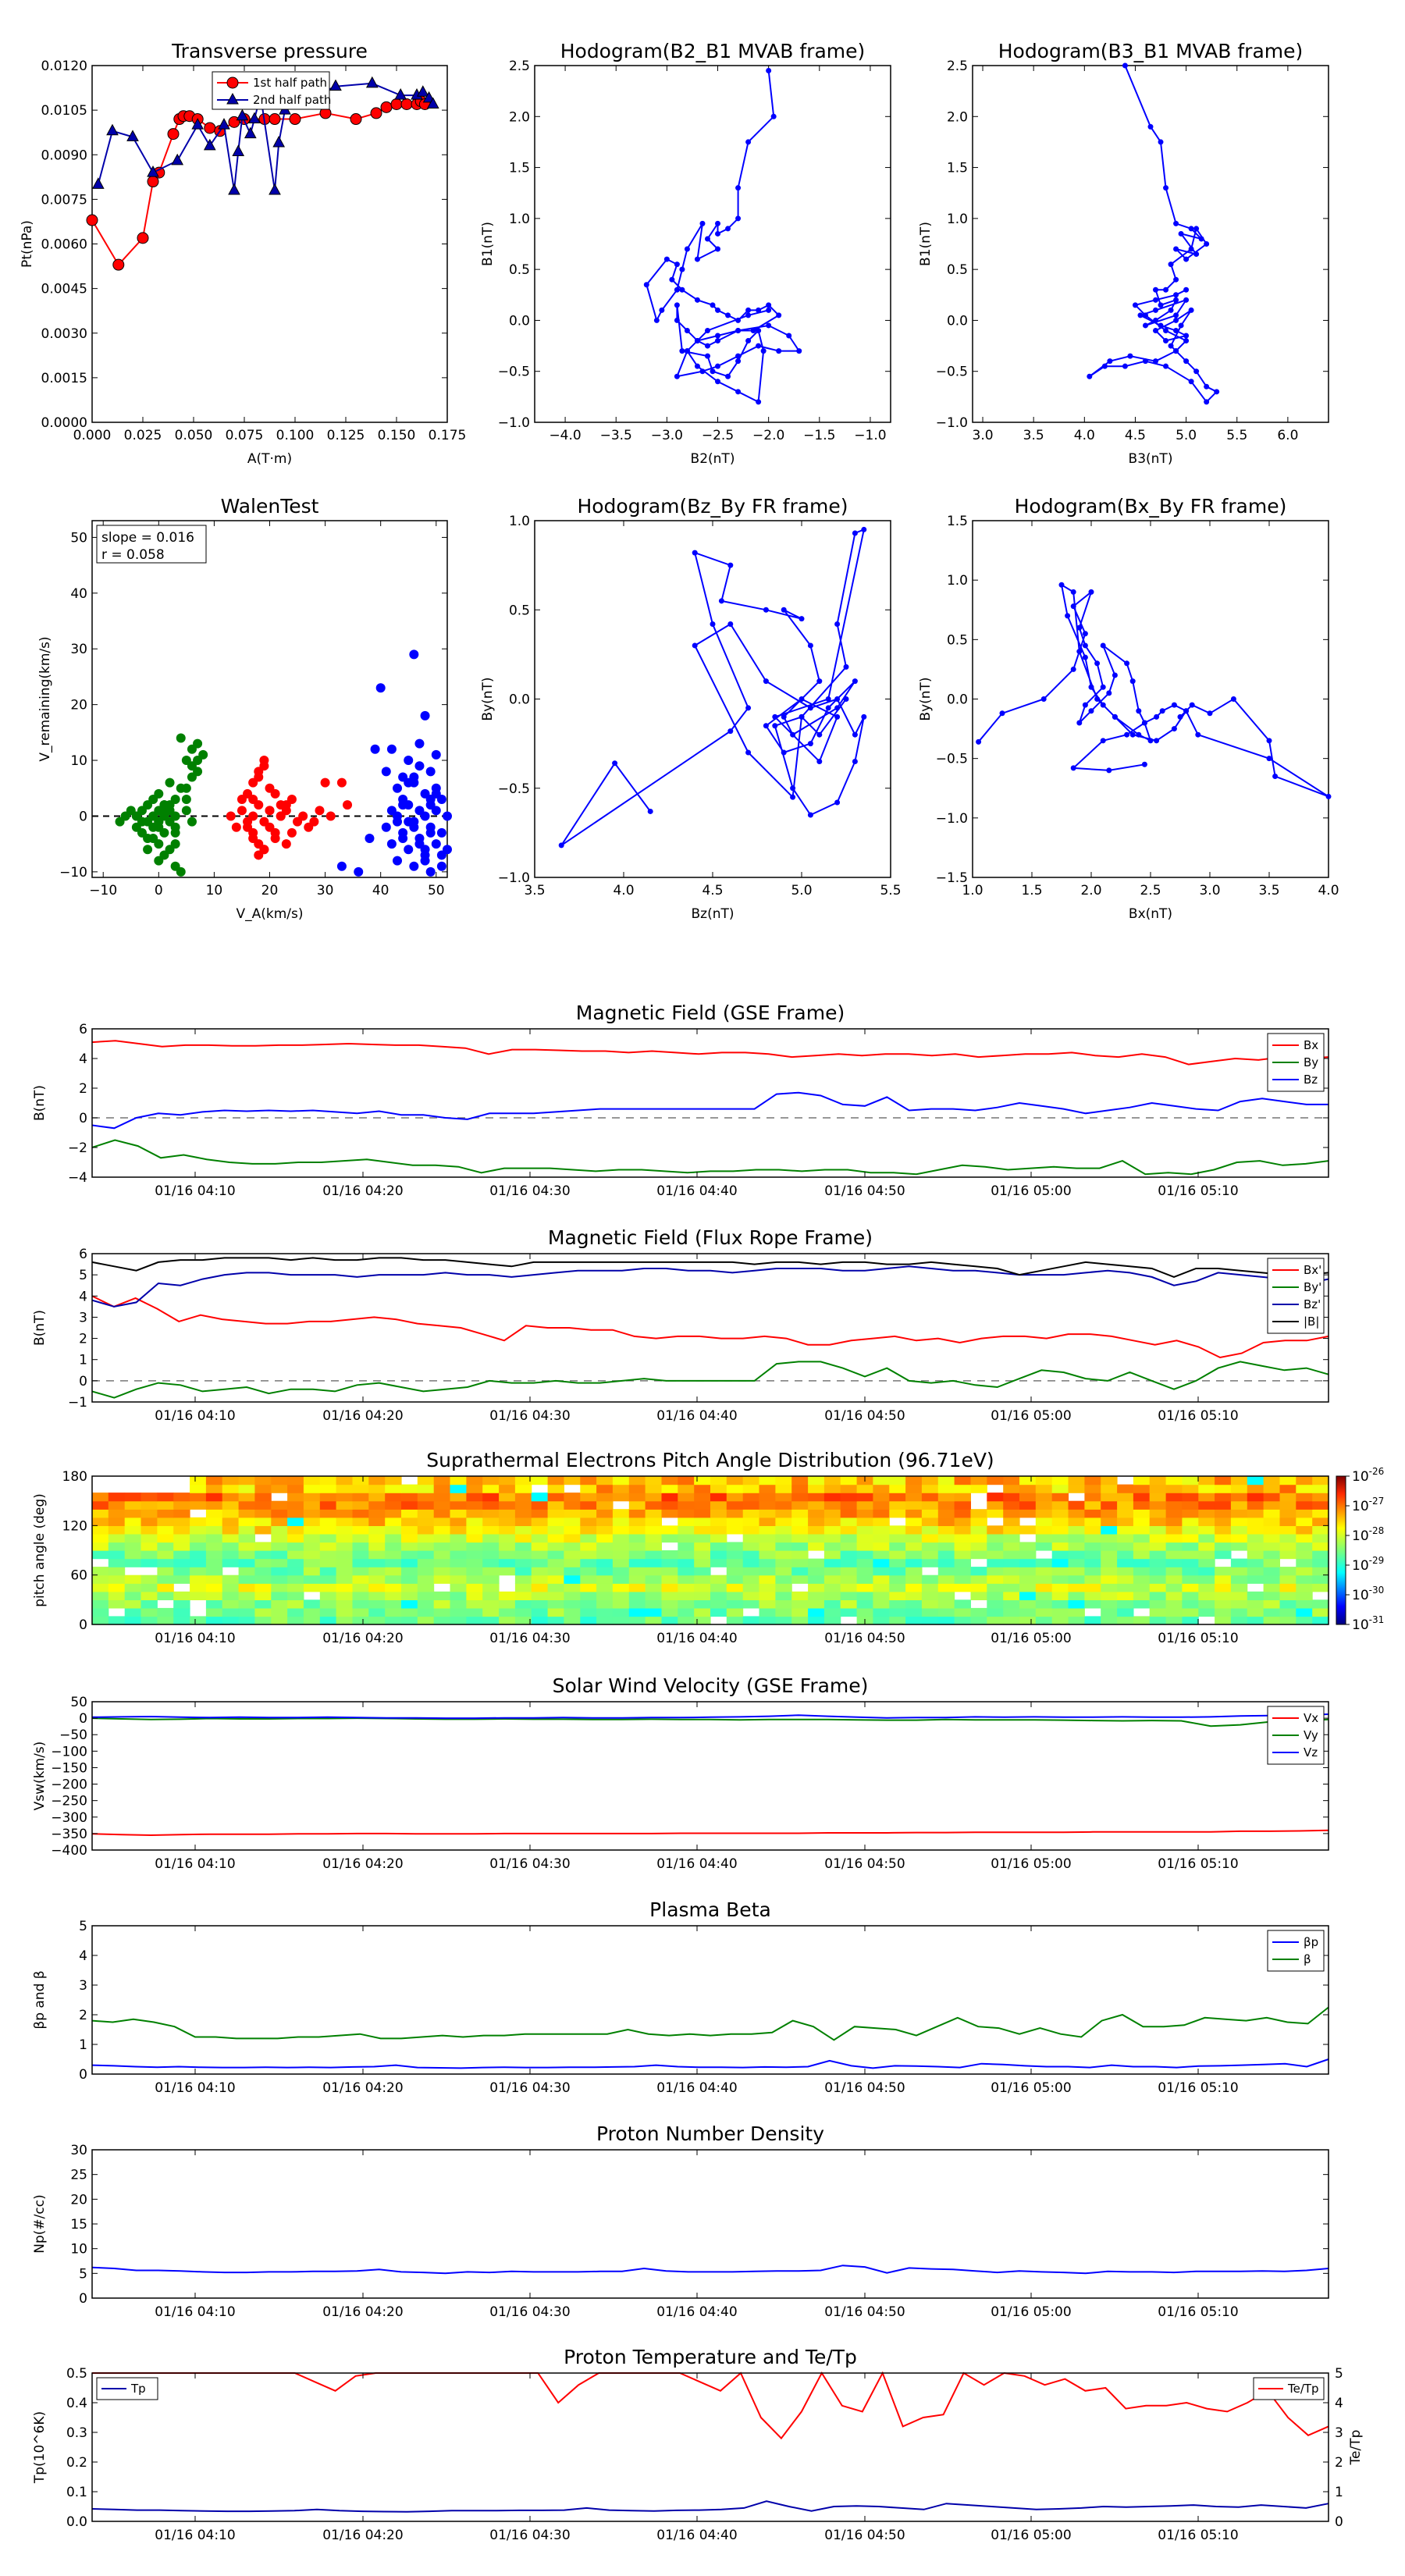  Describe the element at coordinates (78, 1576) in the screenshot. I see `y-tick-label: 60` at that location.